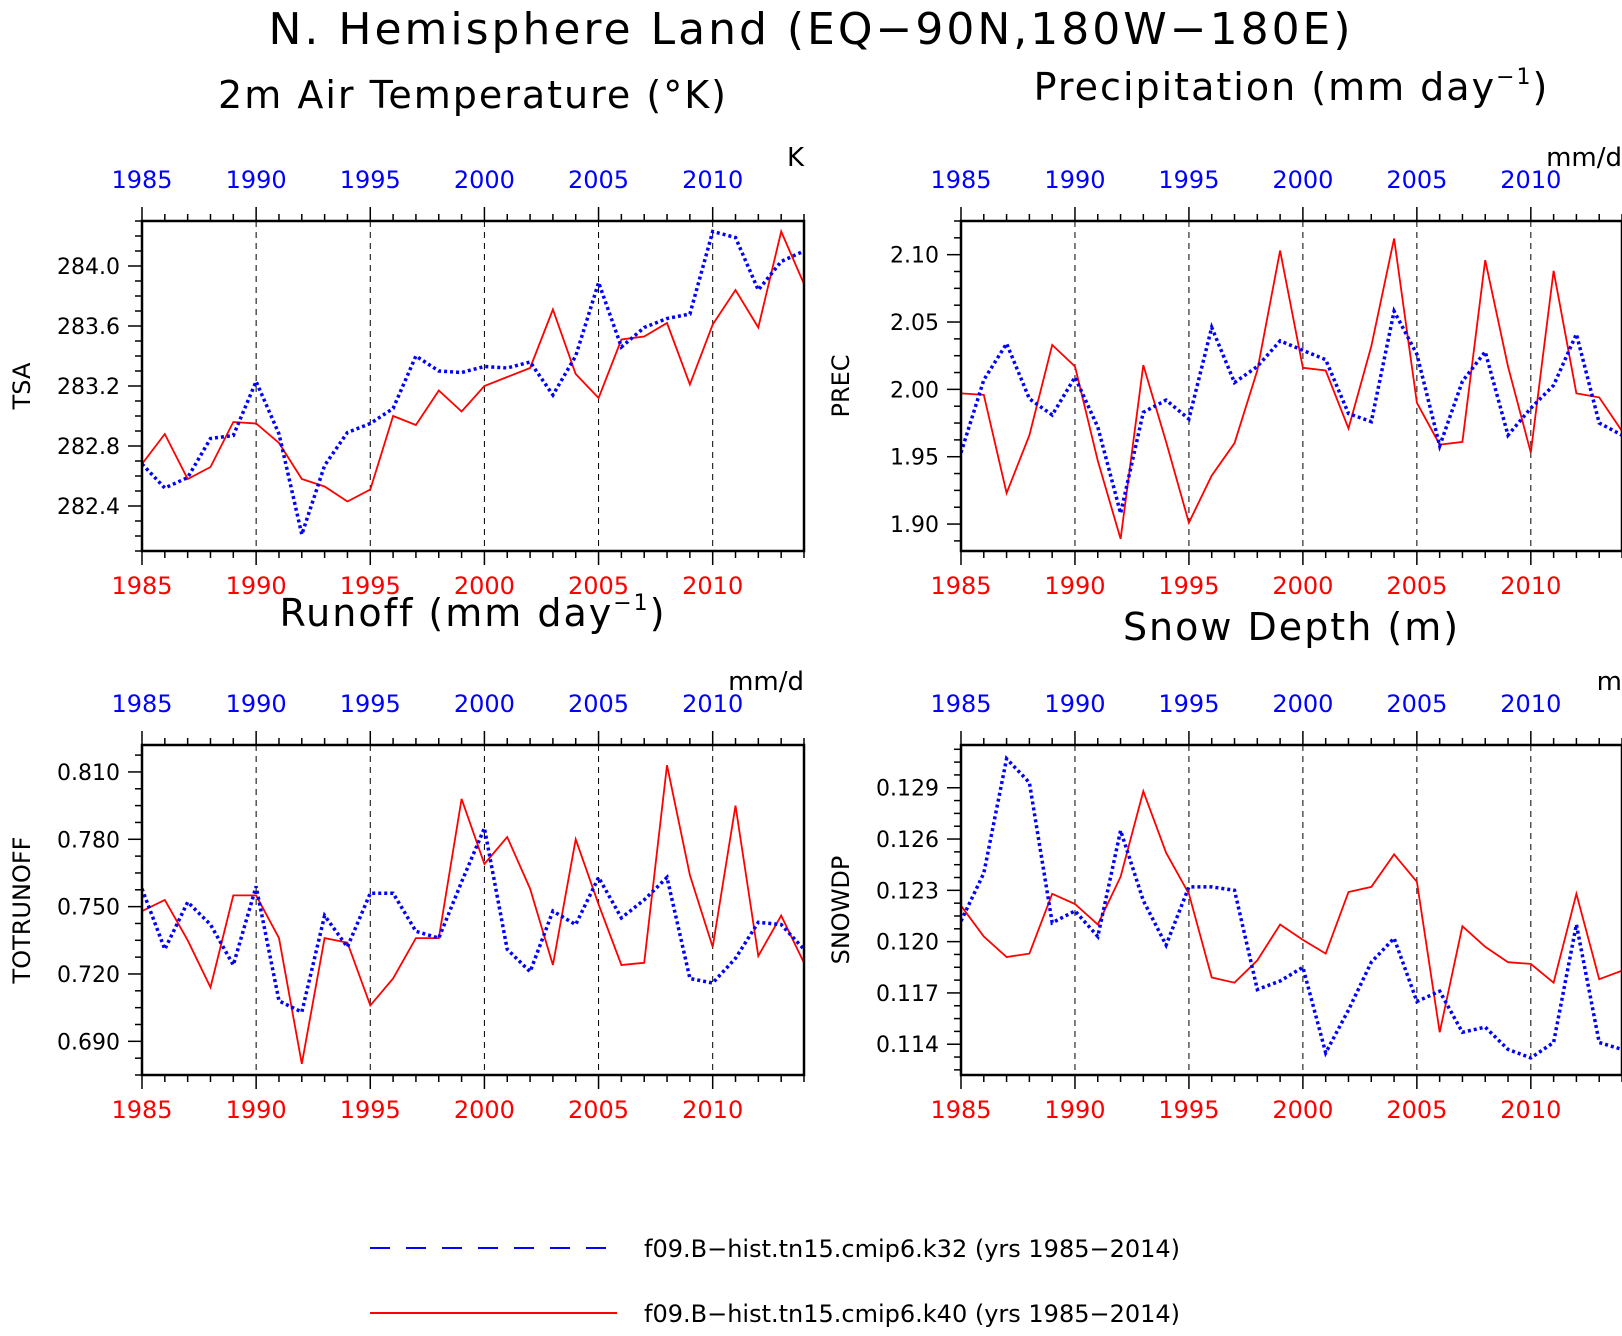 The image size is (1622, 1336). I want to click on panel-title-main: 2m Air Temperature (°K), so click(473, 95).